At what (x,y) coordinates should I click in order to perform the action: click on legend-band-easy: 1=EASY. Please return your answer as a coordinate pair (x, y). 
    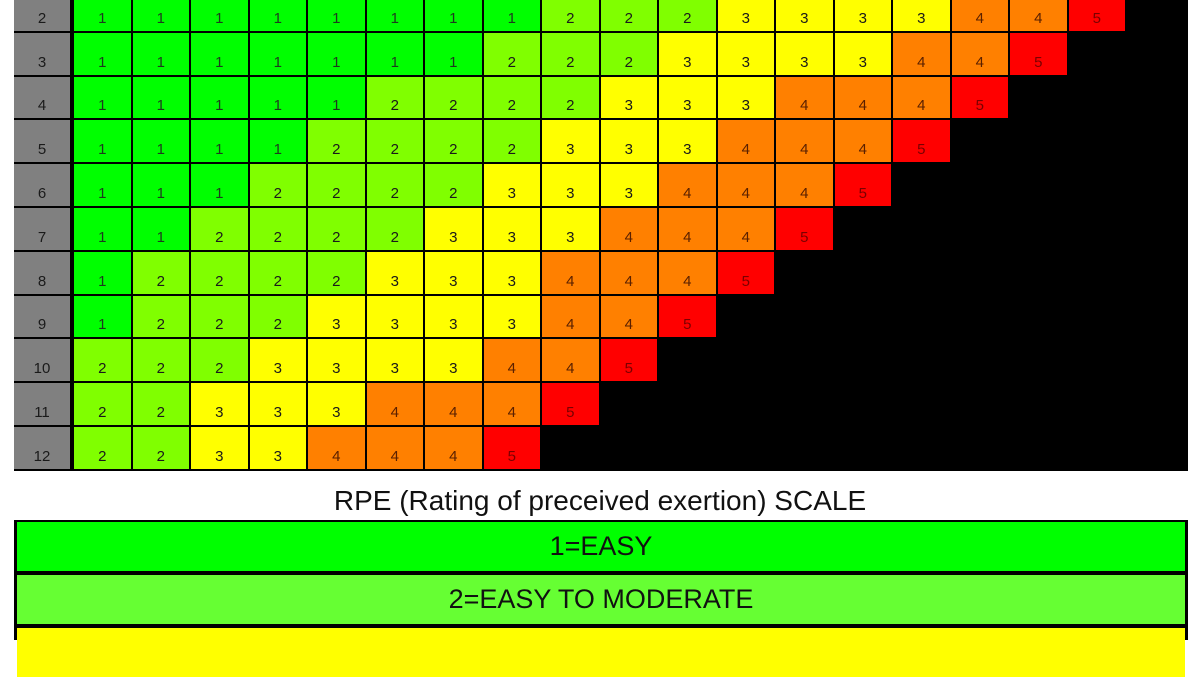
    Looking at the image, I should click on (601, 546).